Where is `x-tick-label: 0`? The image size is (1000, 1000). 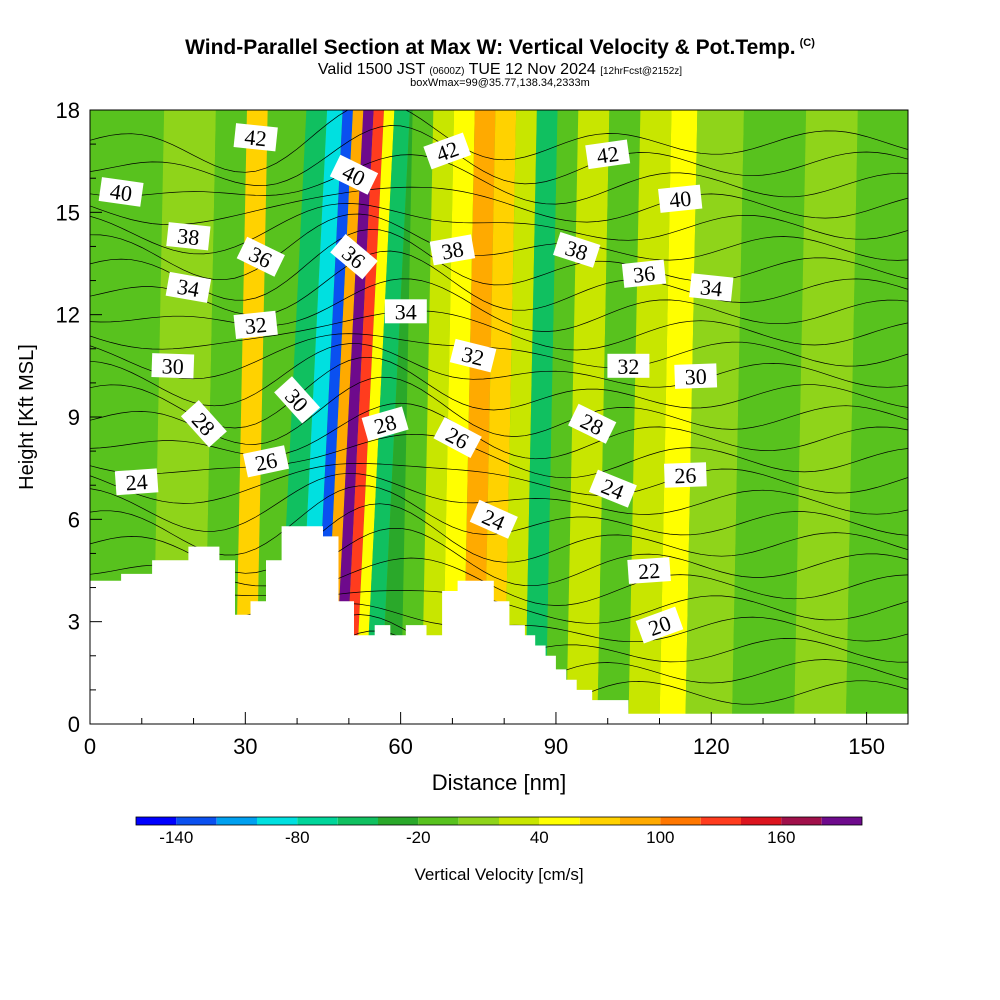
x-tick-label: 0 is located at coordinates (90, 746).